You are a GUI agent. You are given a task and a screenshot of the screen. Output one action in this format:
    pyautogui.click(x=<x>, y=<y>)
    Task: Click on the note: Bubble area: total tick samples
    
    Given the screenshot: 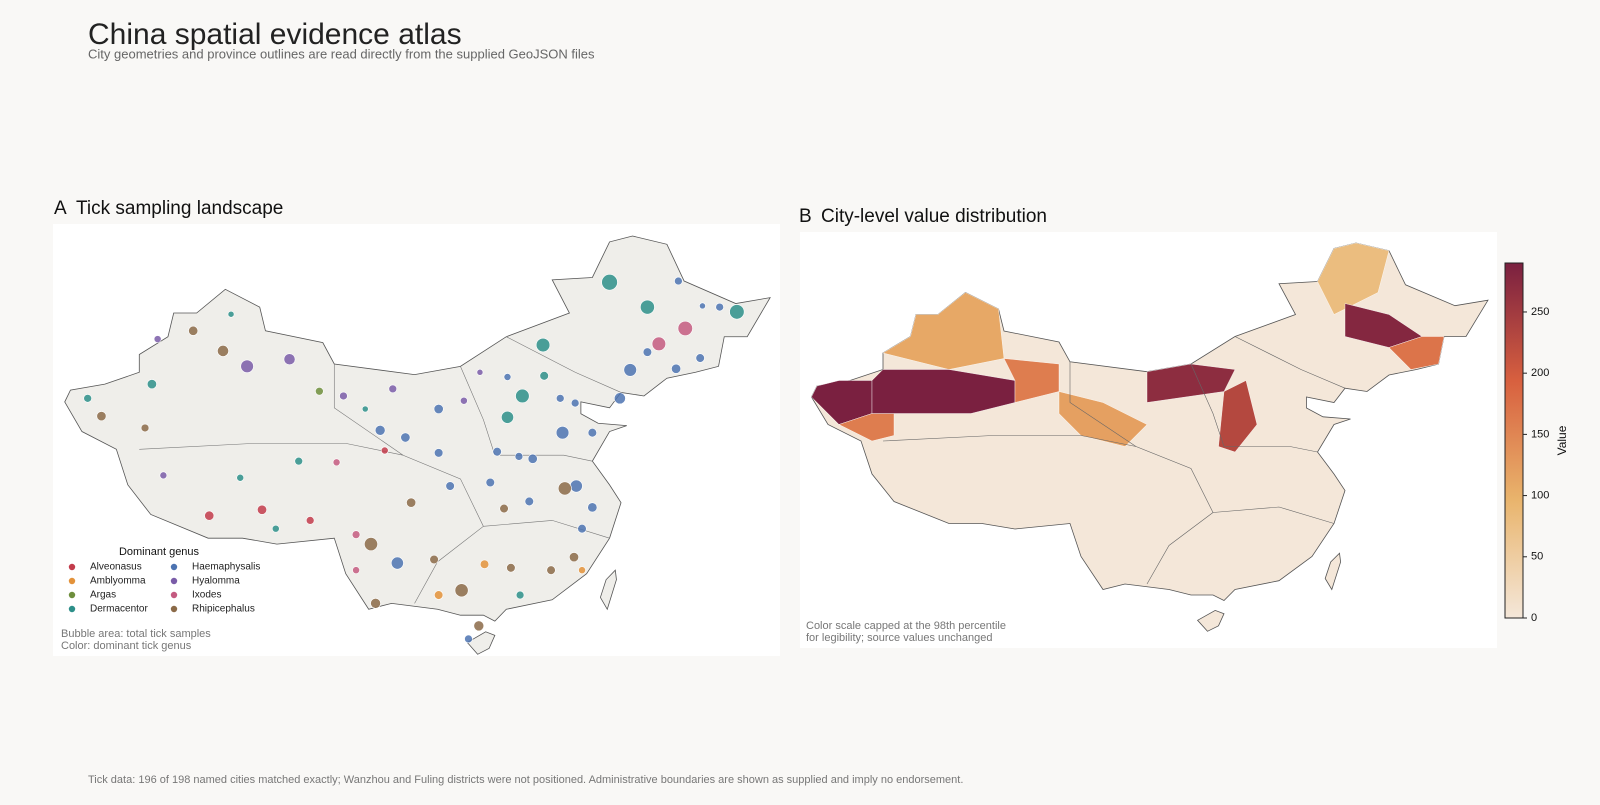 What is the action you would take?
    pyautogui.click(x=136, y=634)
    